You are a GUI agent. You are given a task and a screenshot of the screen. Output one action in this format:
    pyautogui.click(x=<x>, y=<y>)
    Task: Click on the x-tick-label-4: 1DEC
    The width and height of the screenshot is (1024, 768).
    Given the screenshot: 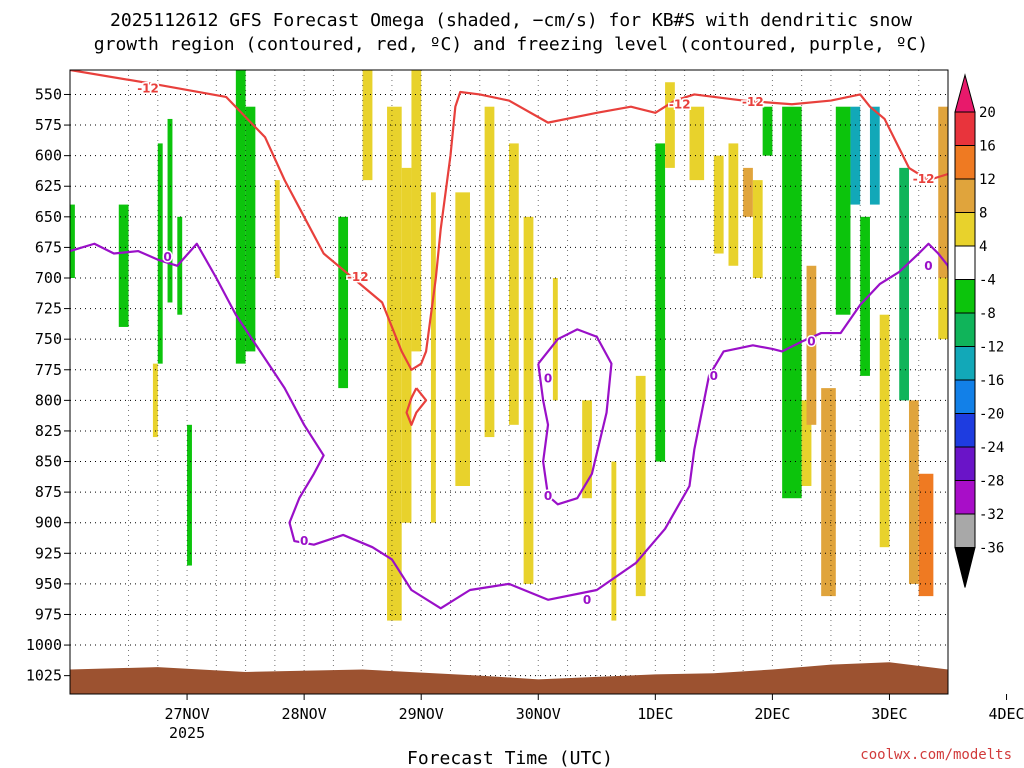 What is the action you would take?
    pyautogui.click(x=655, y=714)
    